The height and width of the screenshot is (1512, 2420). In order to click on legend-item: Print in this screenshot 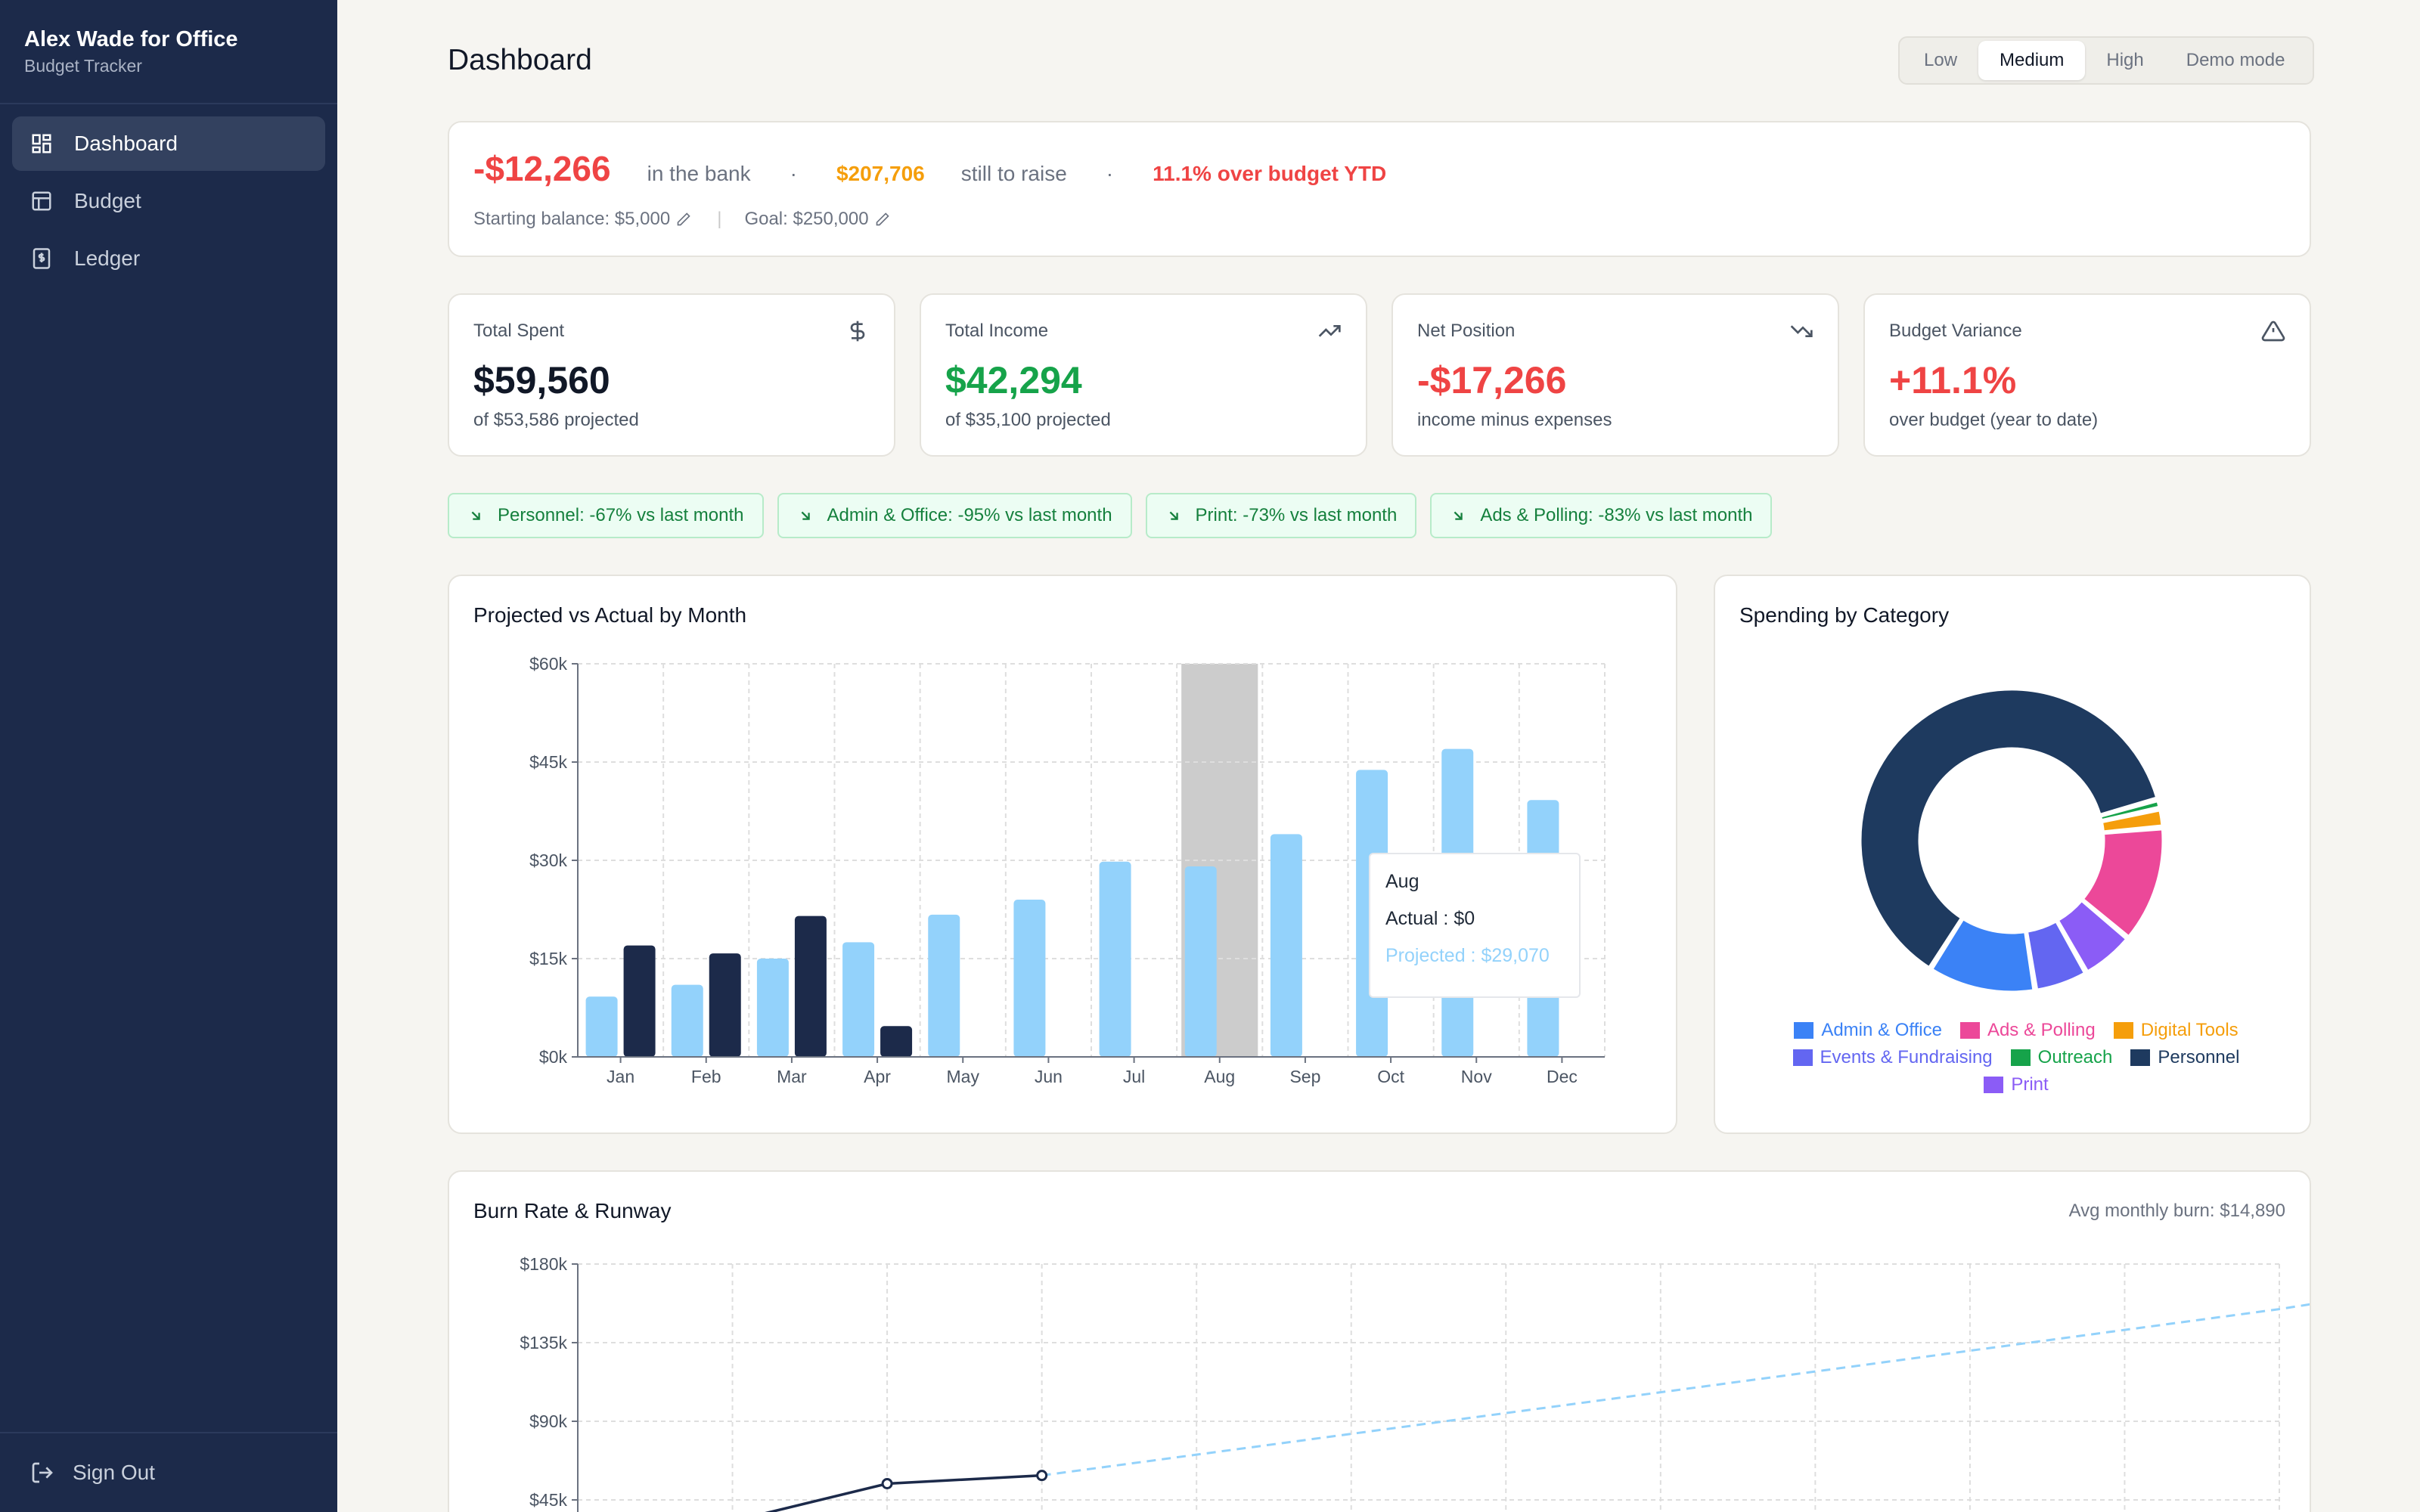, I will do `click(2016, 1084)`.